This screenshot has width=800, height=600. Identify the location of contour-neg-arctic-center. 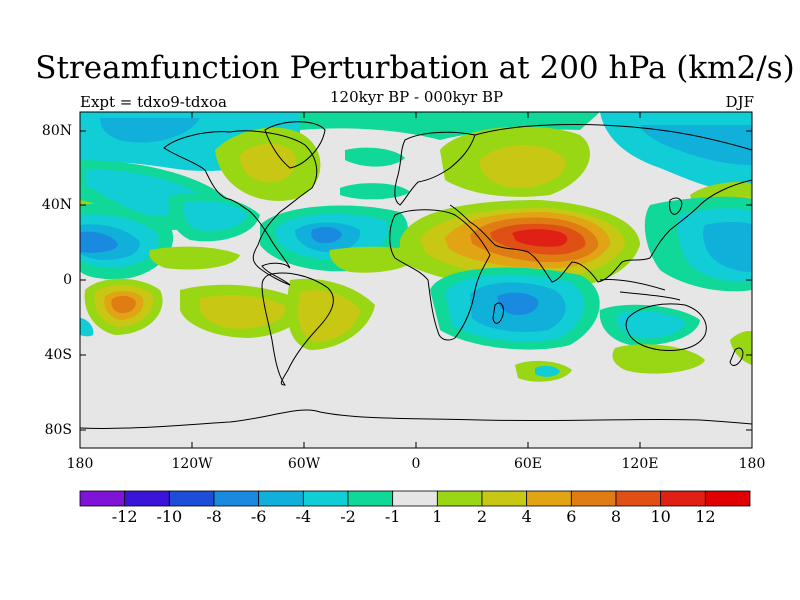
(450, 126).